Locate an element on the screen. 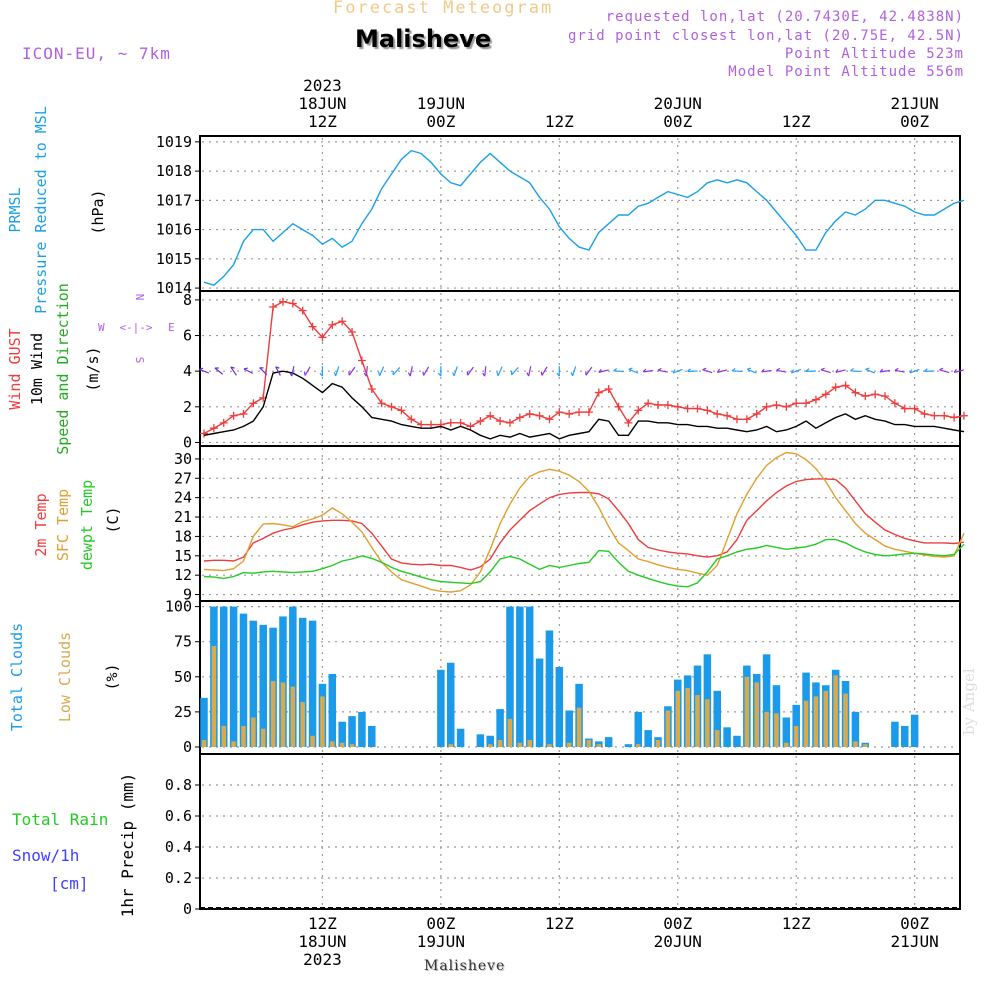 Image resolution: width=1000 pixels, height=1000 pixels. precip-ytick-label-0: 0 is located at coordinates (187, 909).